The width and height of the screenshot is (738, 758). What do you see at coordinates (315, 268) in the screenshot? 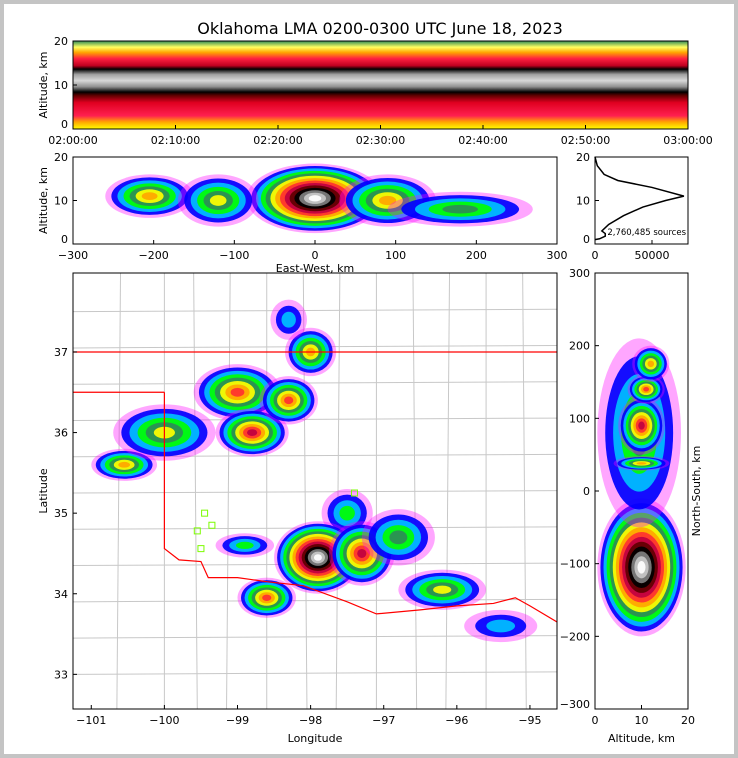
I see `x-axis-label: East-West, km` at bounding box center [315, 268].